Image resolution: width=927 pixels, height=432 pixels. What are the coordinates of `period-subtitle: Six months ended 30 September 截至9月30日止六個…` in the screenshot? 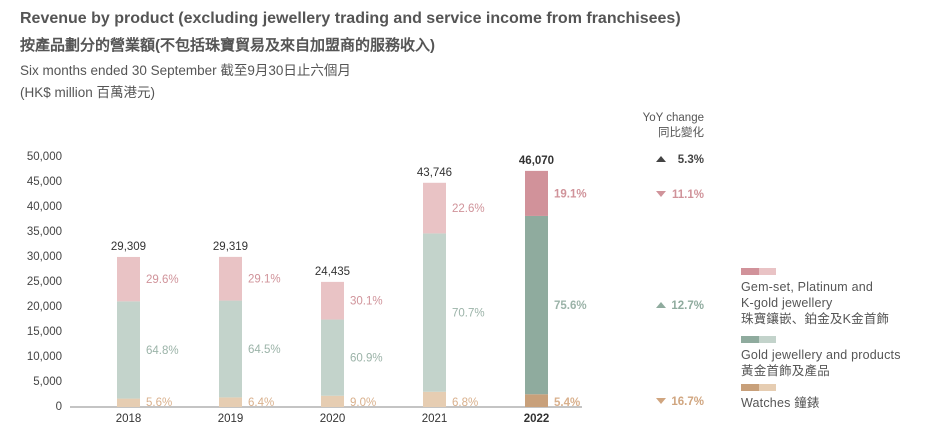 It's located at (185, 70).